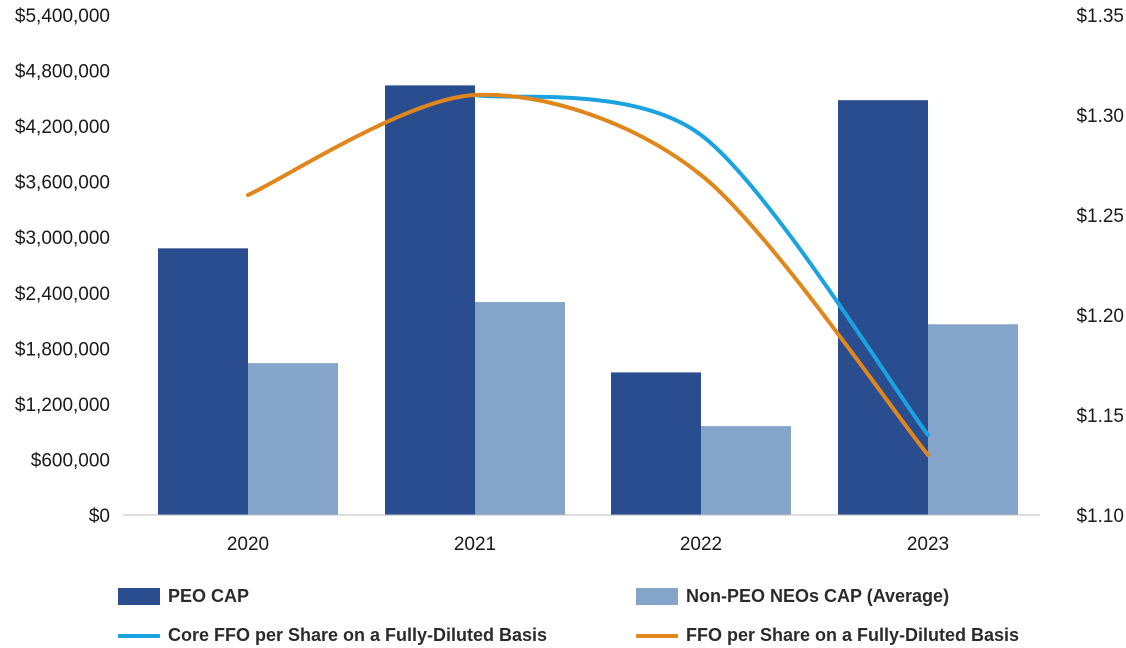  I want to click on right-tick-label: $1.15, so click(1100, 416).